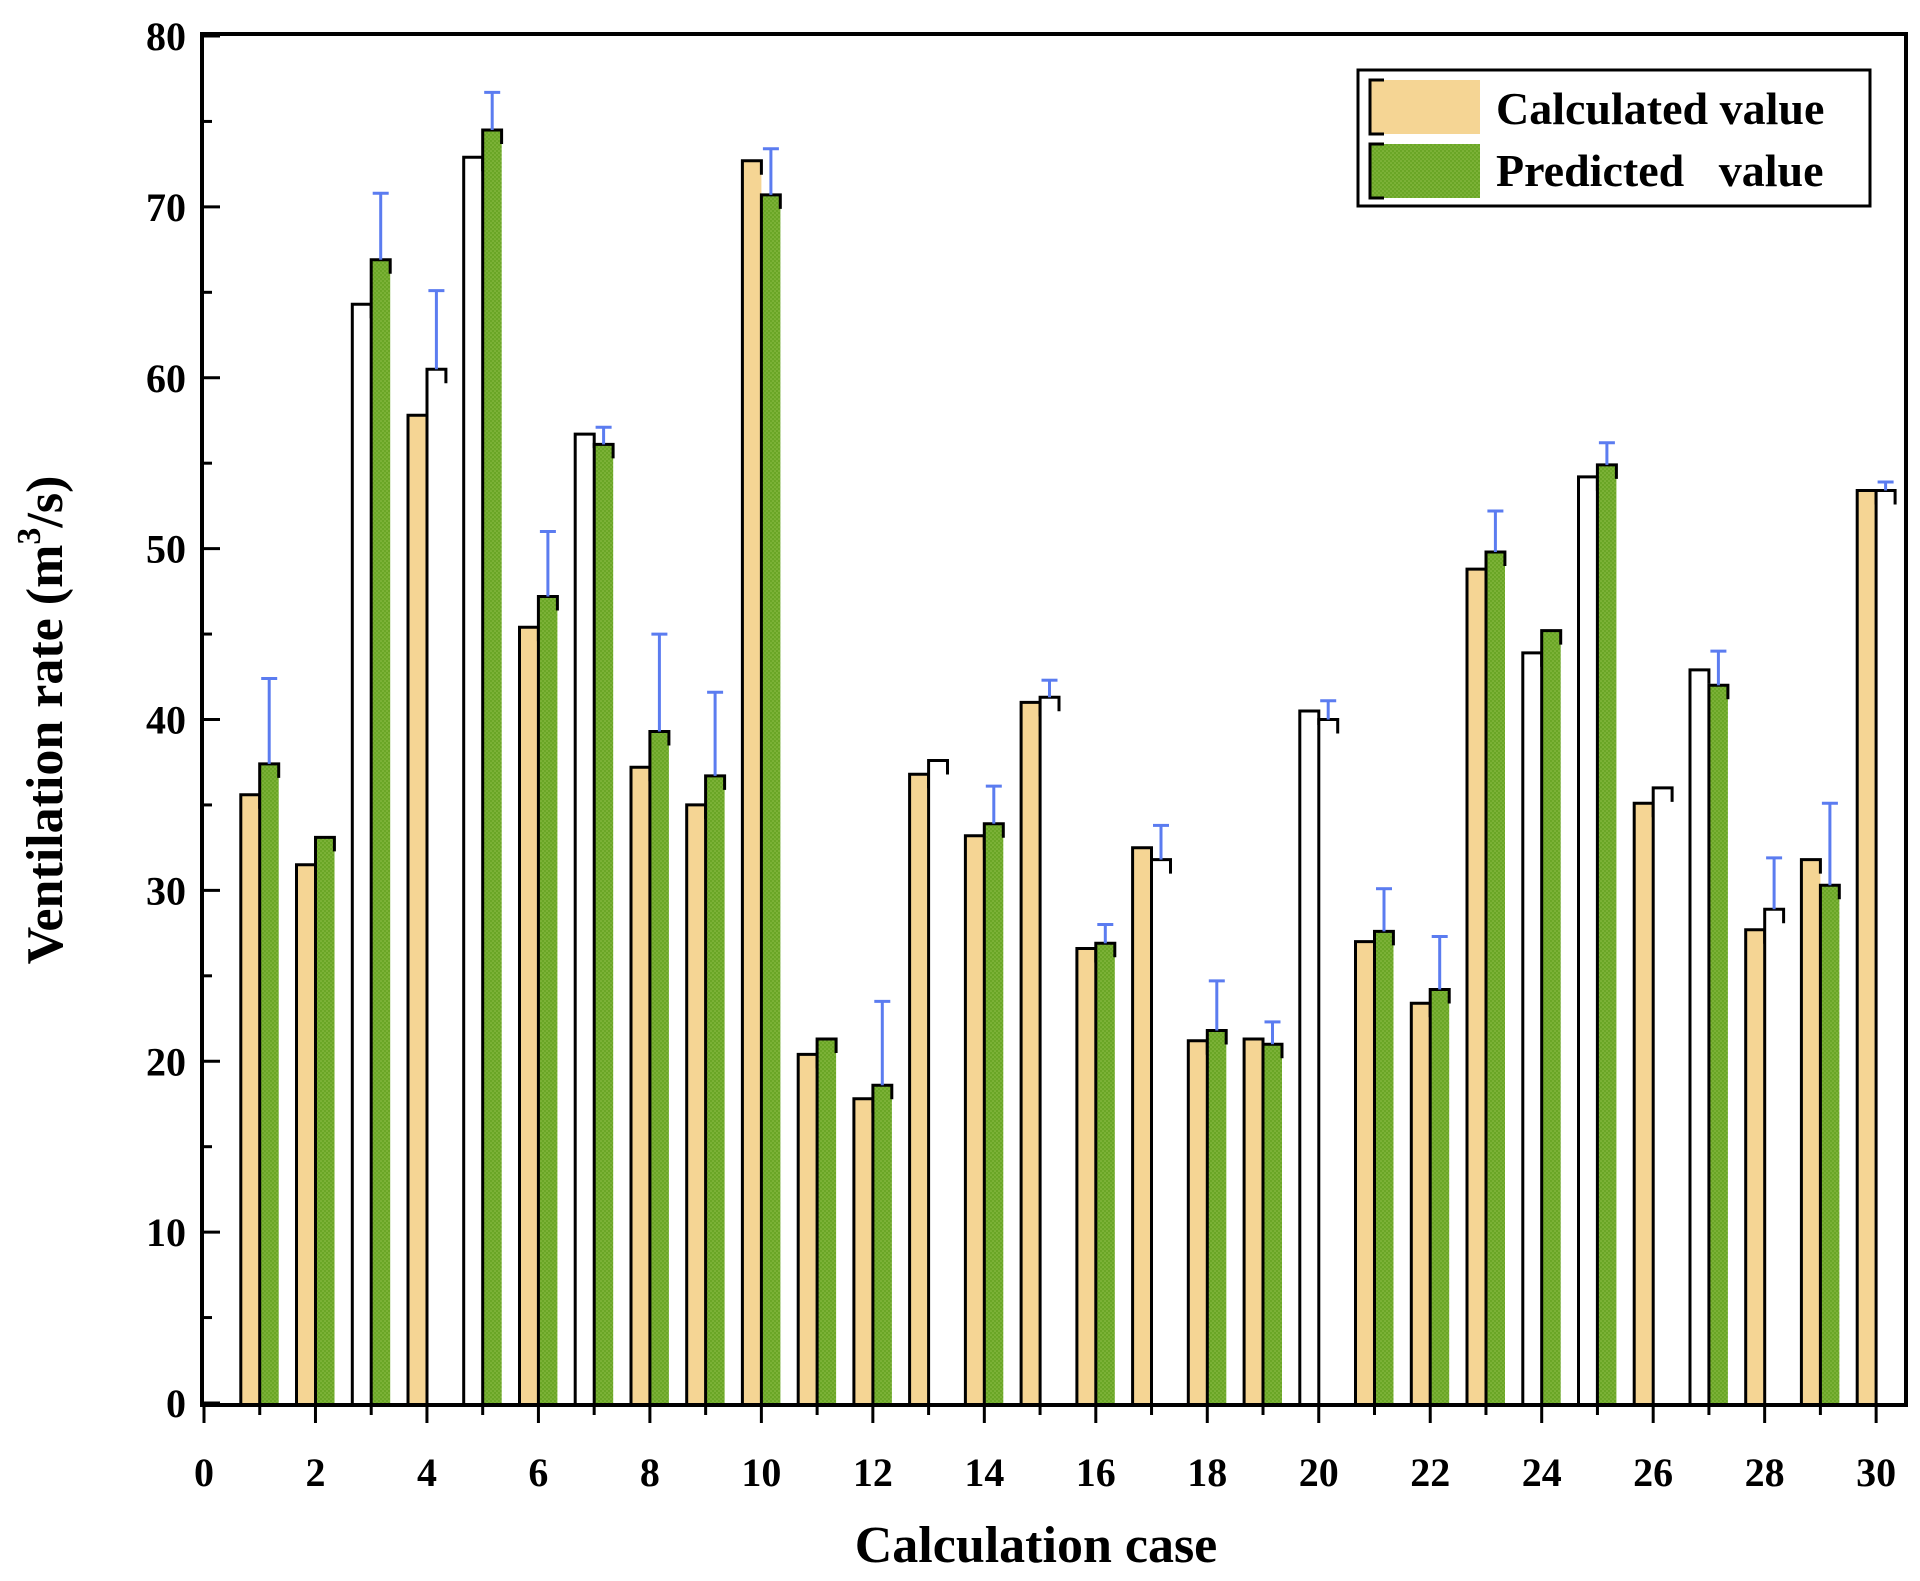  Describe the element at coordinates (1096, 1472) in the screenshot. I see `x-tick-label: 16` at that location.